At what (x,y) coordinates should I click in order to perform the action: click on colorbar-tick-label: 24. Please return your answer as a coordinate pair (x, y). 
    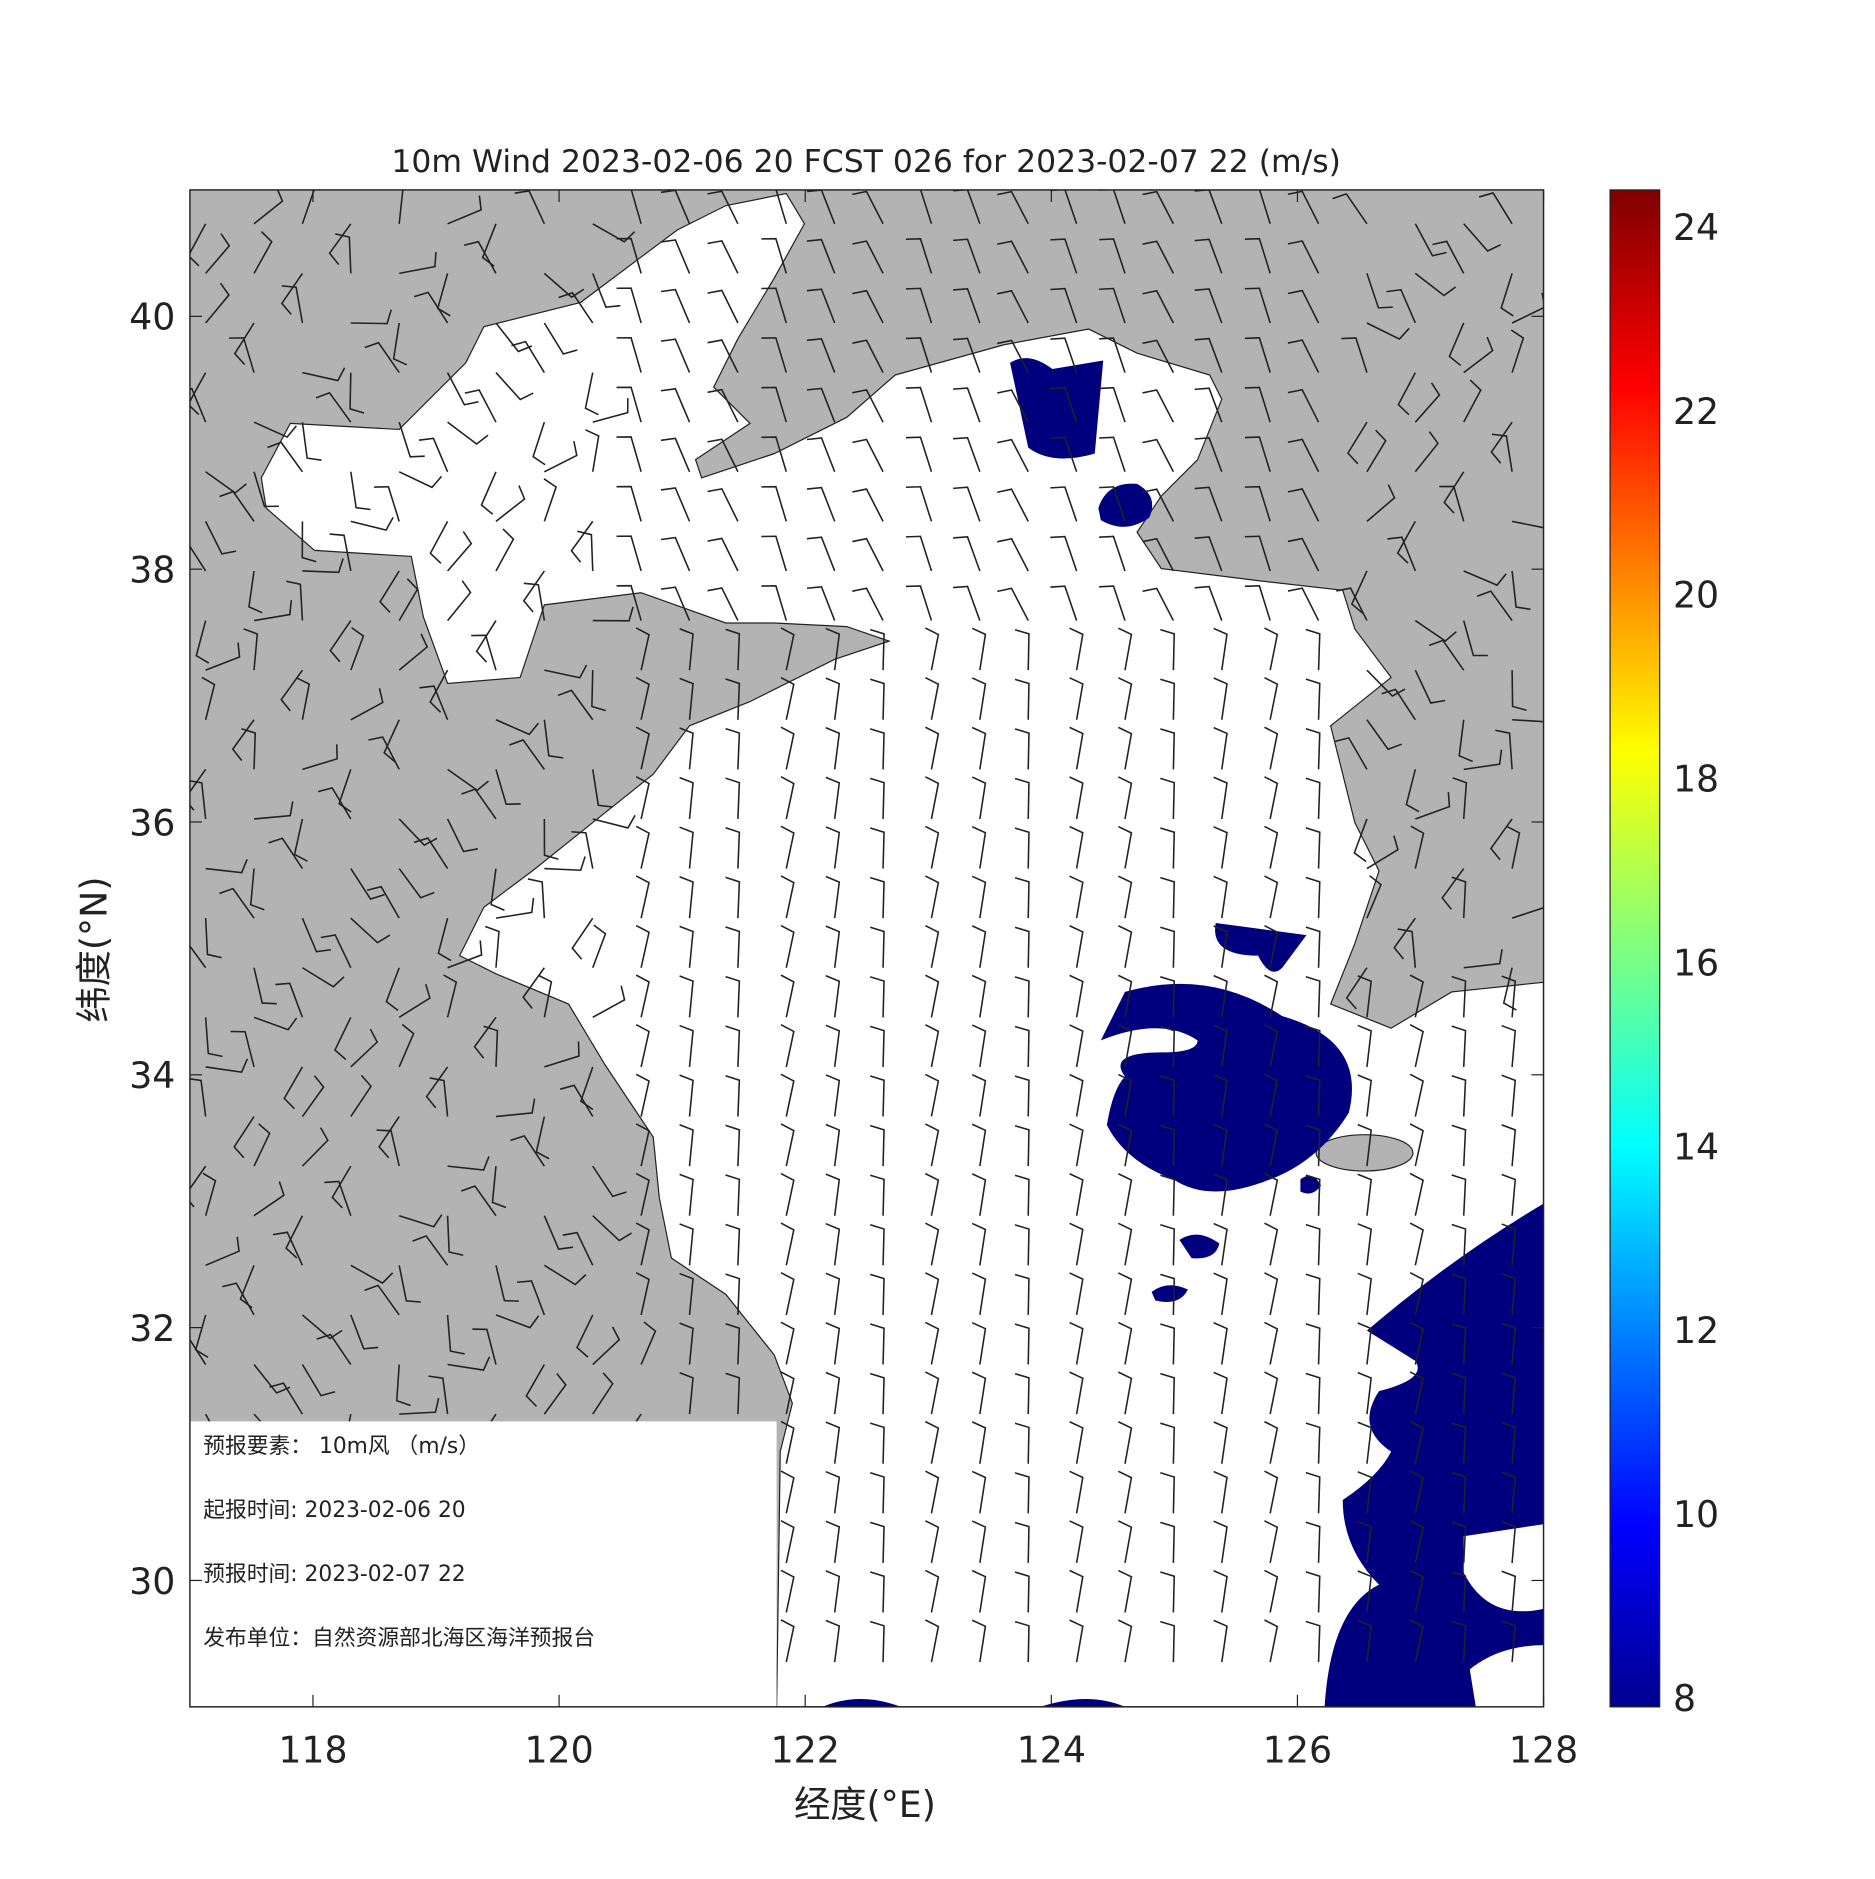
    Looking at the image, I should click on (1696, 227).